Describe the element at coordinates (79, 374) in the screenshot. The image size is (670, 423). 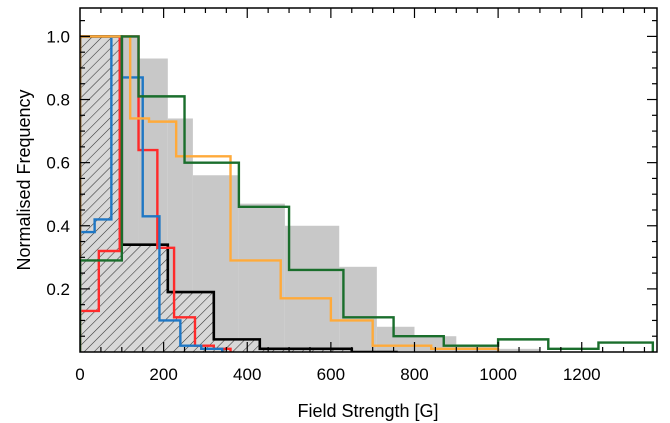
I see `x-tick-label: 0` at that location.